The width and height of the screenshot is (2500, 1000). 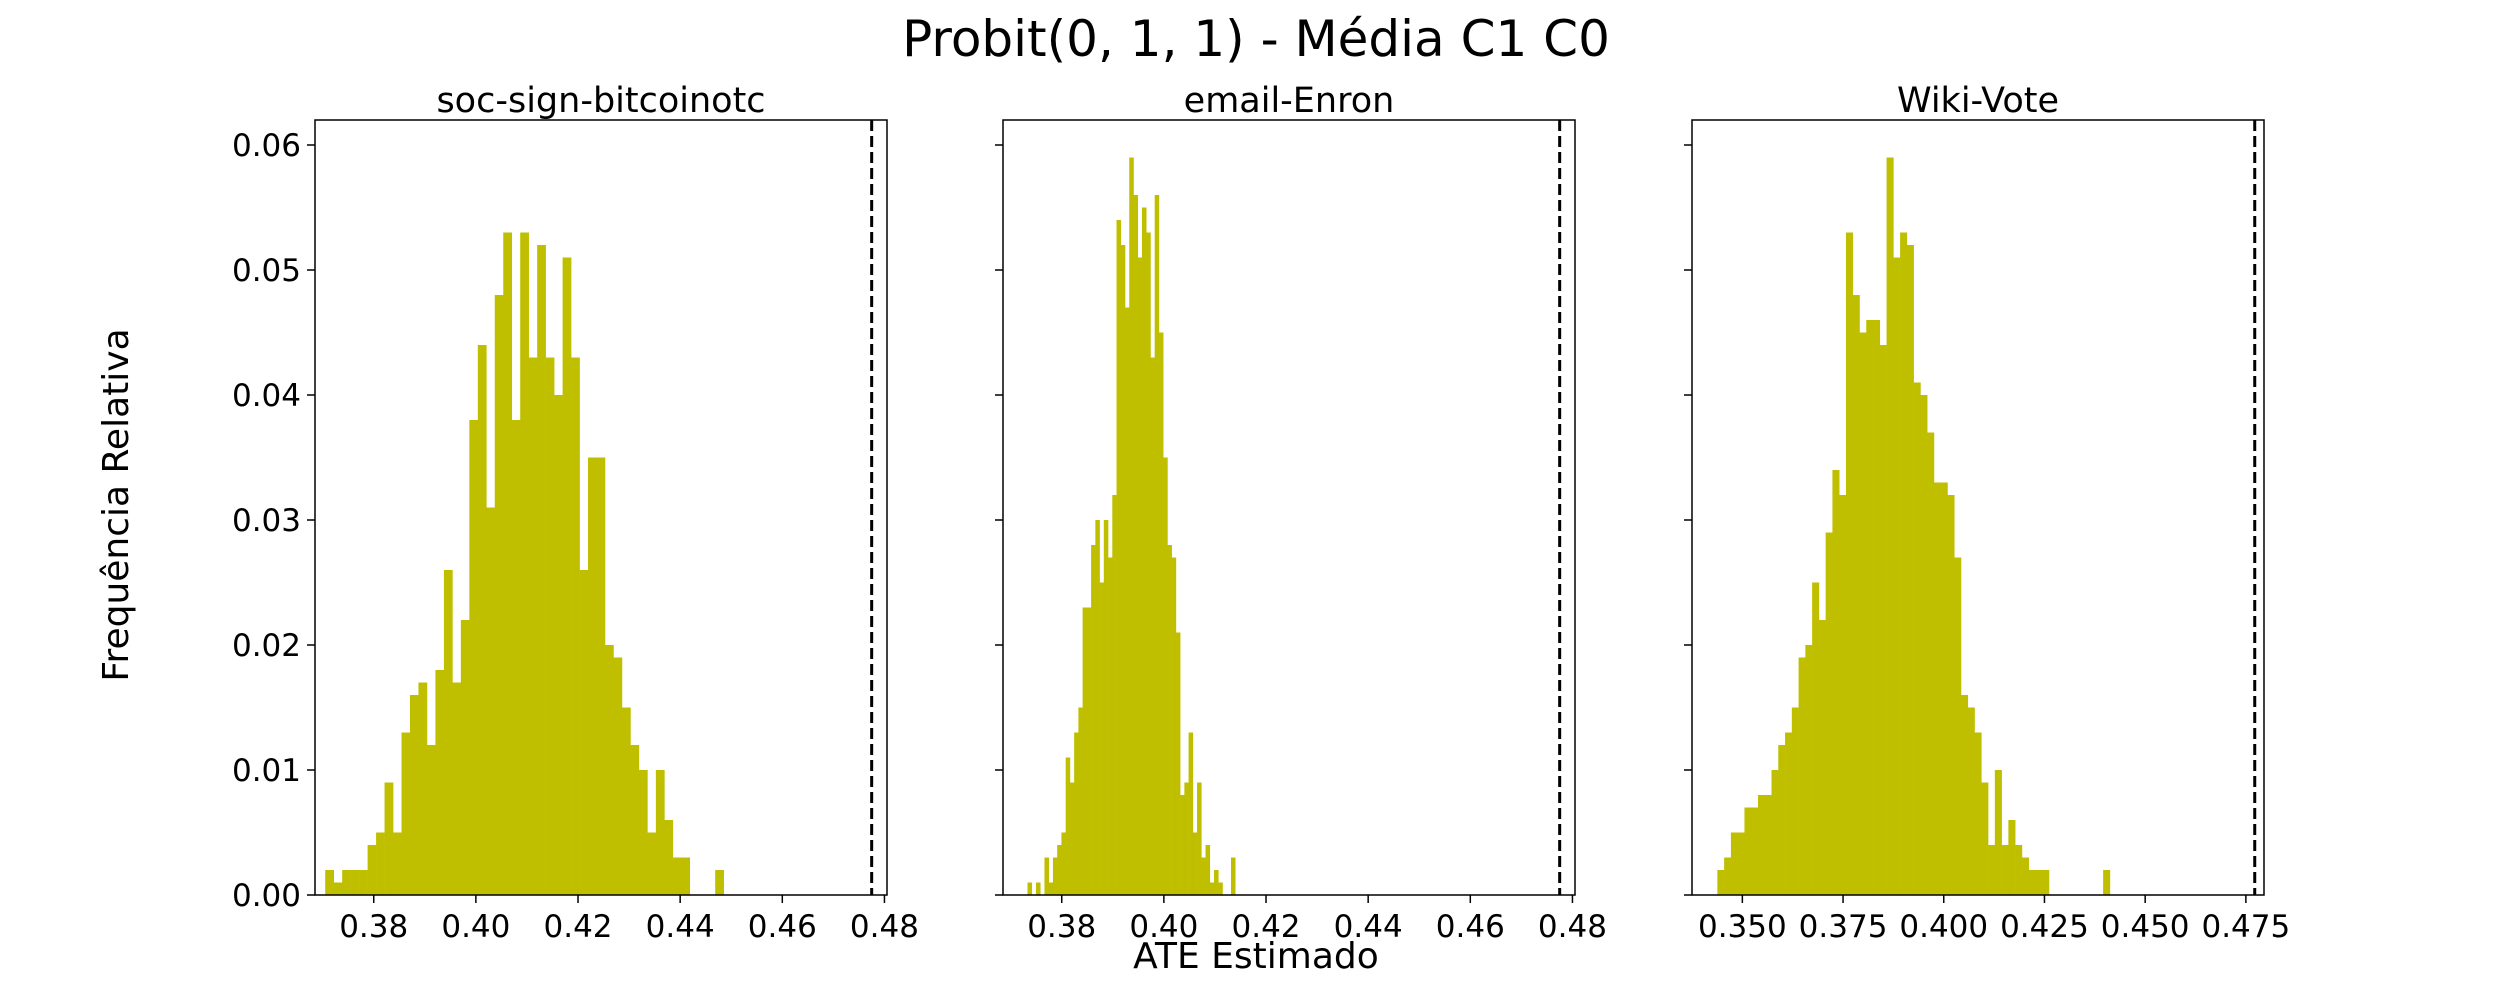 I want to click on y-tick-label: 0.04, so click(x=266, y=396).